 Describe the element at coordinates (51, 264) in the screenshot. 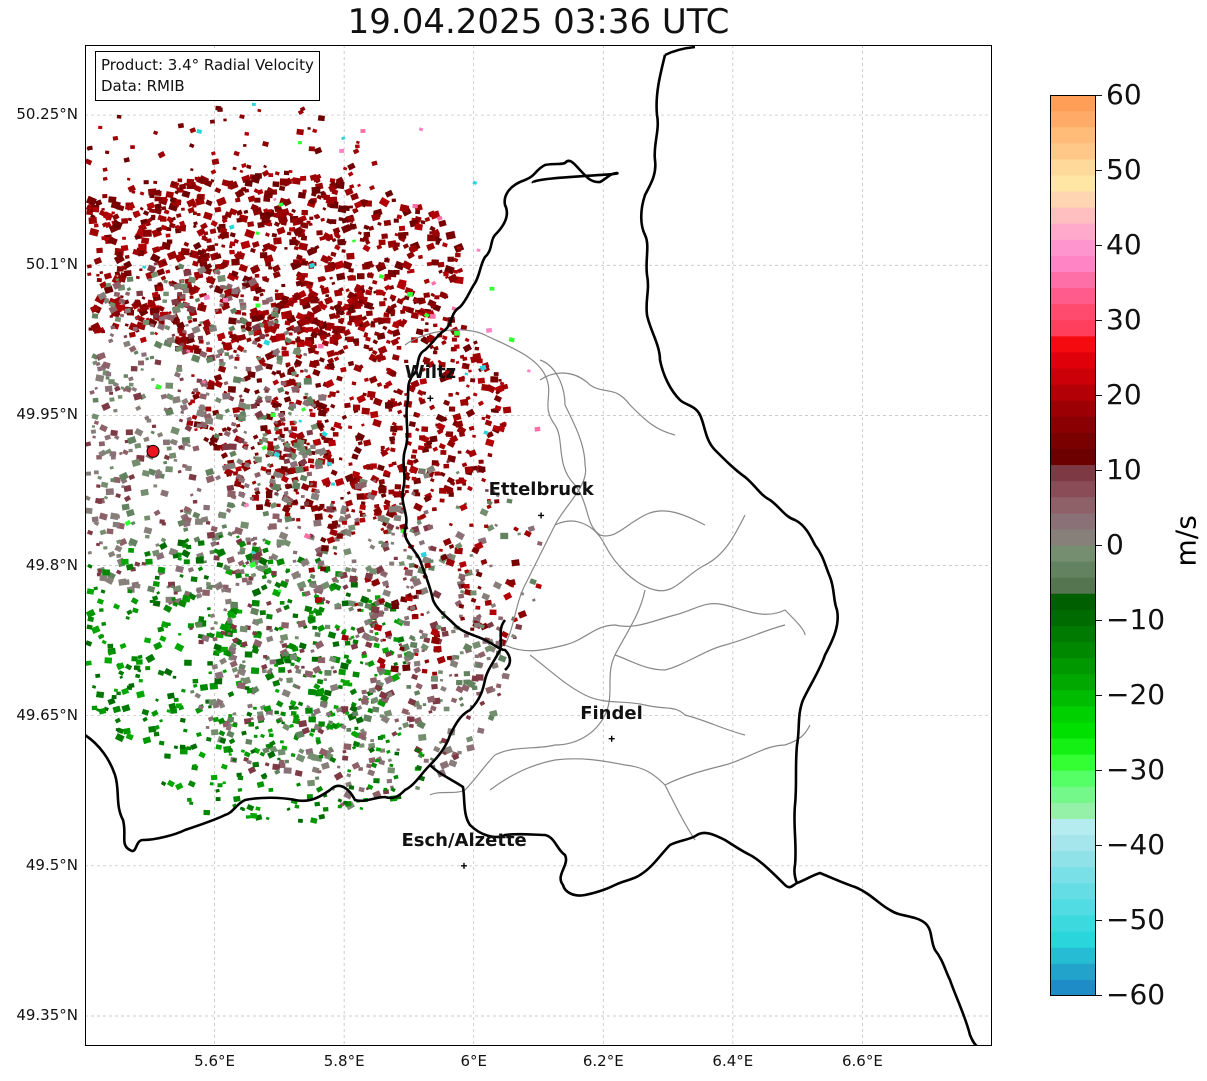

I see `y-tick-label: 50.1°N` at that location.